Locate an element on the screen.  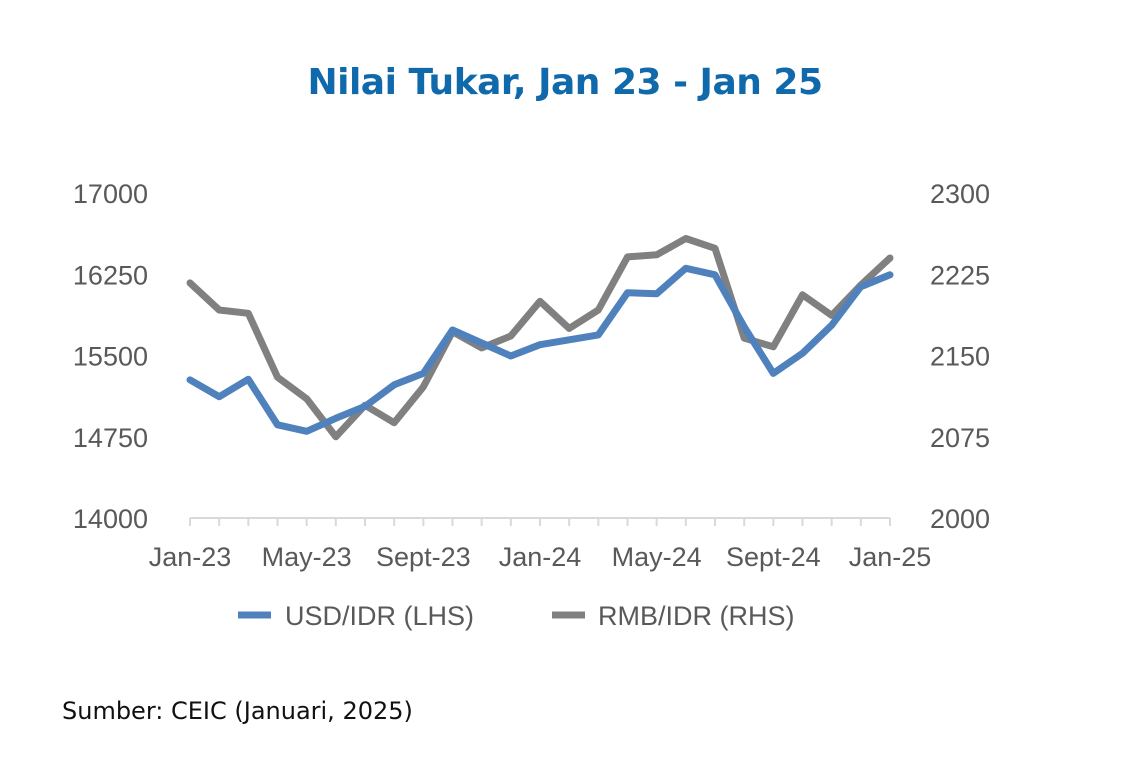
x-tick-label: May-24 is located at coordinates (657, 557).